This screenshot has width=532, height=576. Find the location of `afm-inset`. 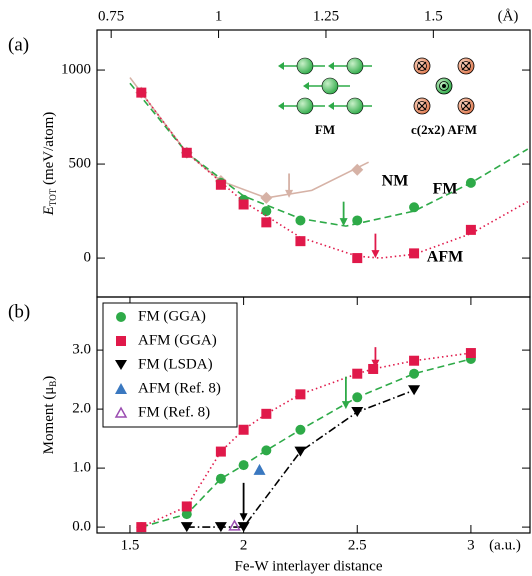

afm-inset is located at coordinates (444, 86).